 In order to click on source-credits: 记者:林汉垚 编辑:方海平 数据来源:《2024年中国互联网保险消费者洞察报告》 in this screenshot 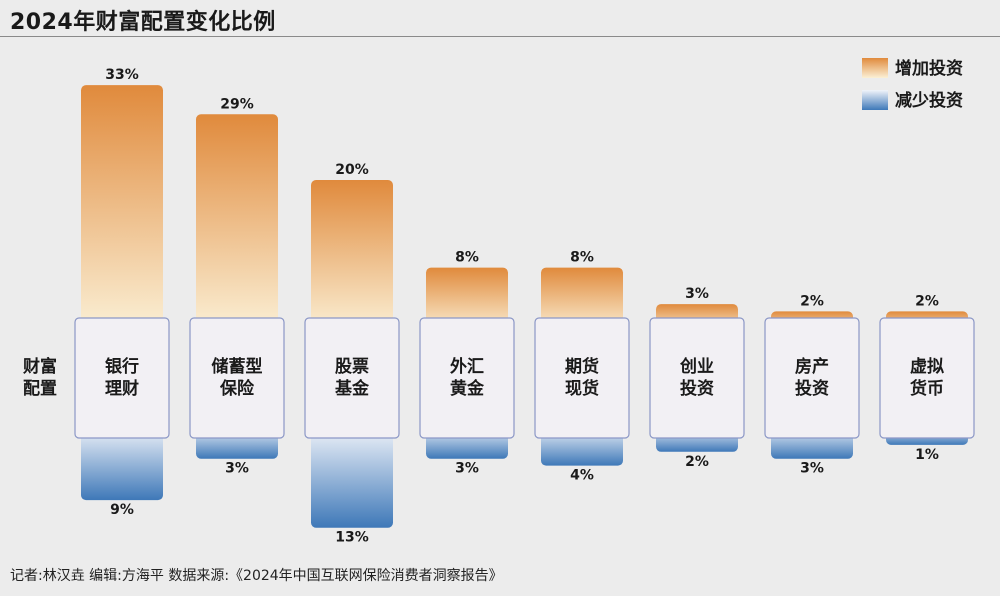, I will do `click(256, 576)`.